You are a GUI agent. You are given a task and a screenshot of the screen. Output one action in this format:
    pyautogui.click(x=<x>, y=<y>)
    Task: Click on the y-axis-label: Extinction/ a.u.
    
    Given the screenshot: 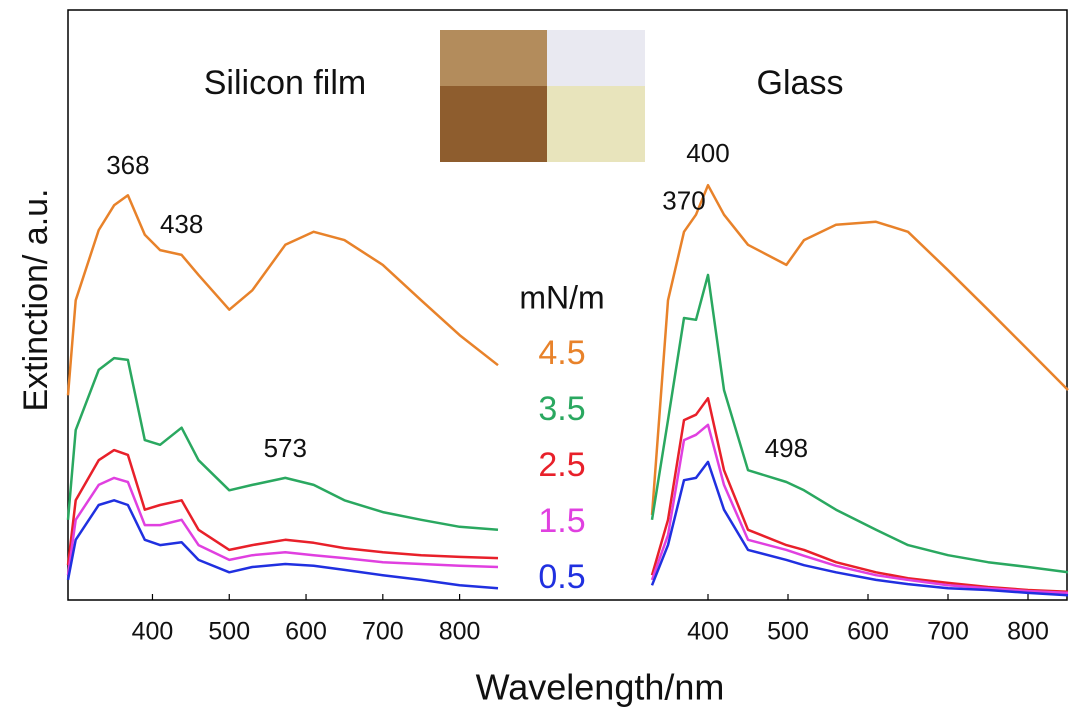 What is the action you would take?
    pyautogui.click(x=36, y=299)
    